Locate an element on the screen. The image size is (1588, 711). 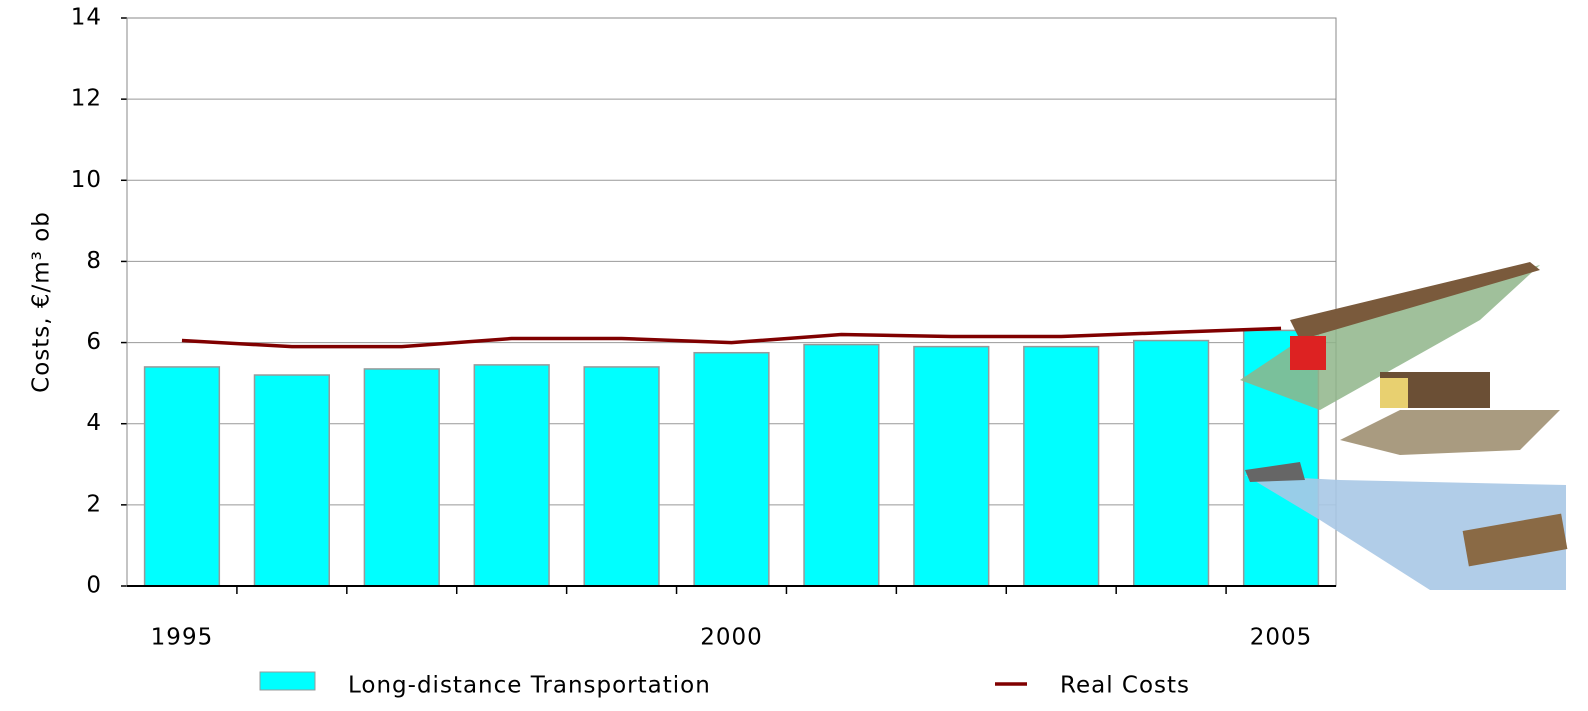
legend-swatch is located at coordinates (287, 681).